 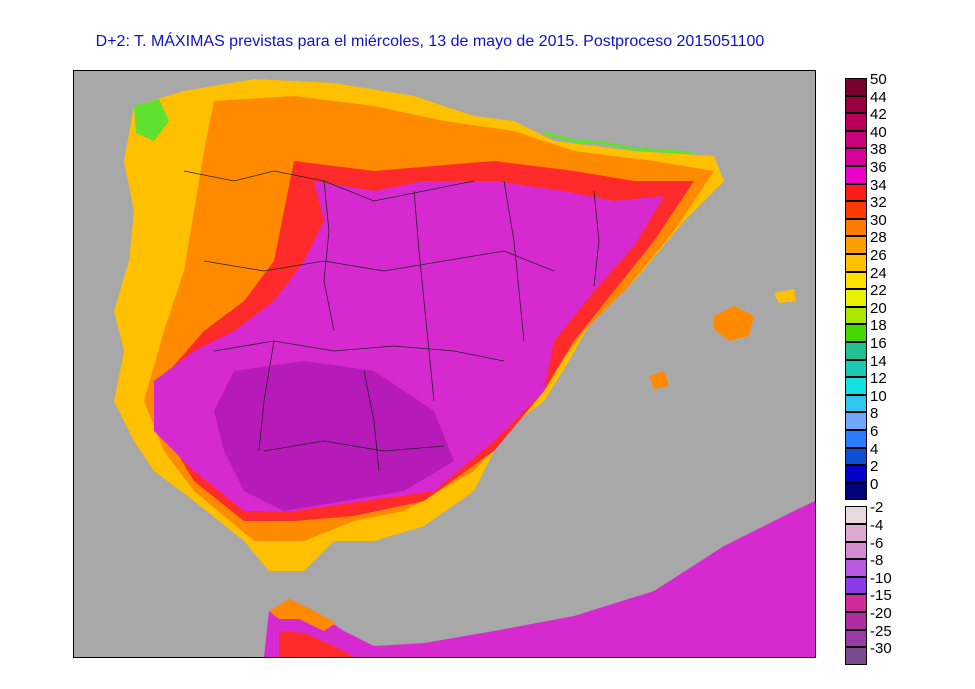 What do you see at coordinates (785, 296) in the screenshot?
I see `menorca` at bounding box center [785, 296].